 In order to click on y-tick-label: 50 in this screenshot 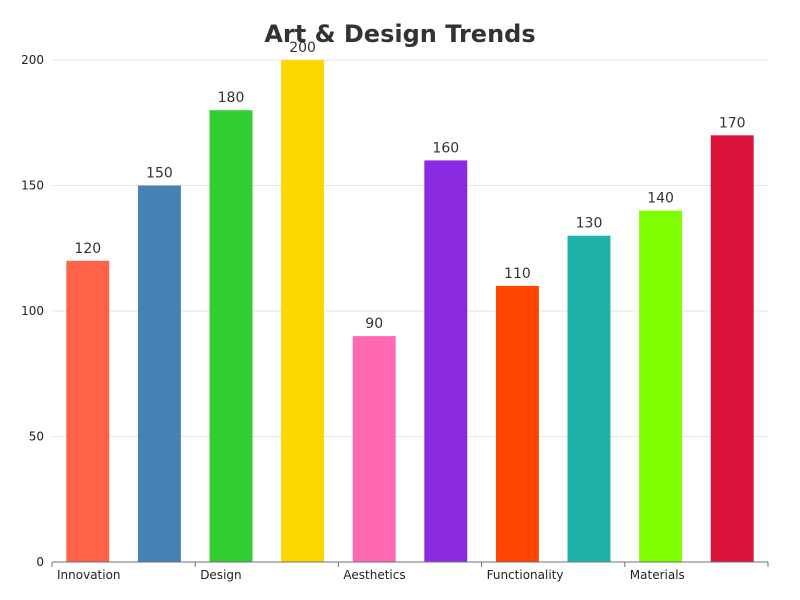, I will do `click(36, 437)`.